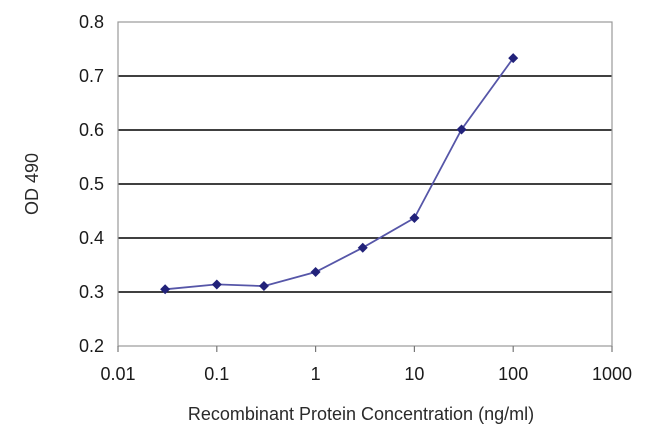  Describe the element at coordinates (612, 374) in the screenshot. I see `x-tick-label: 1000` at that location.